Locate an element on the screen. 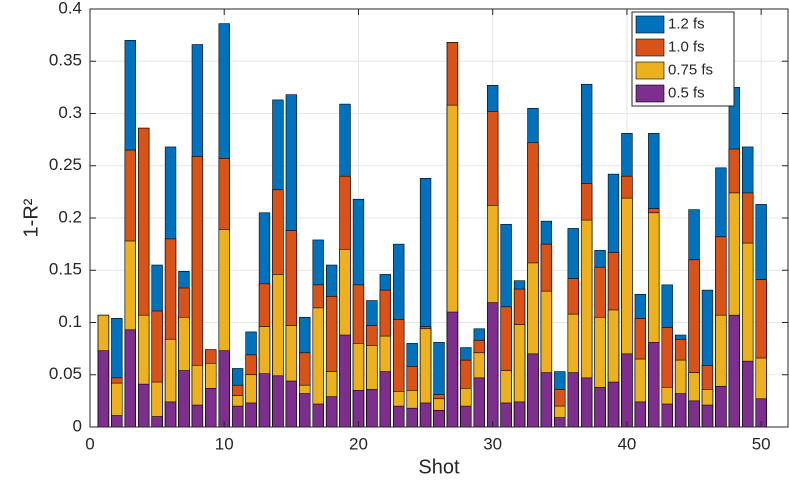 Image resolution: width=789 pixels, height=481 pixels. x-tick-label: 10 is located at coordinates (224, 443).